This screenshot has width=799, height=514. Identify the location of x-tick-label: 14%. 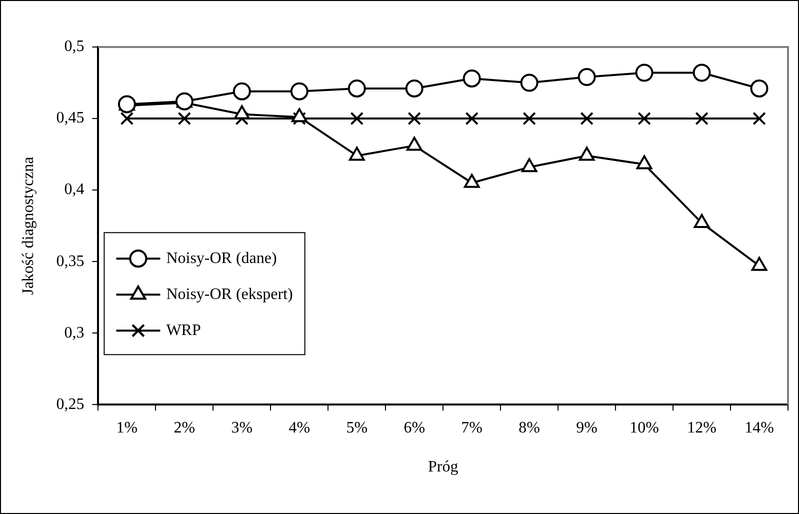
(759, 427).